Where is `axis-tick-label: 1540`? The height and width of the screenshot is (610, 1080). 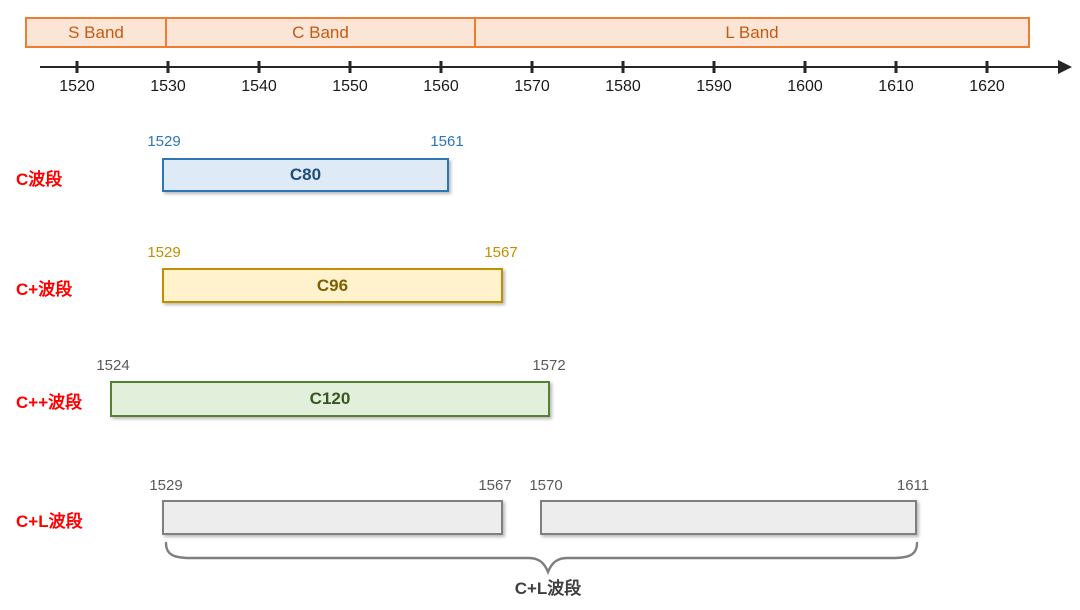 axis-tick-label: 1540 is located at coordinates (259, 86).